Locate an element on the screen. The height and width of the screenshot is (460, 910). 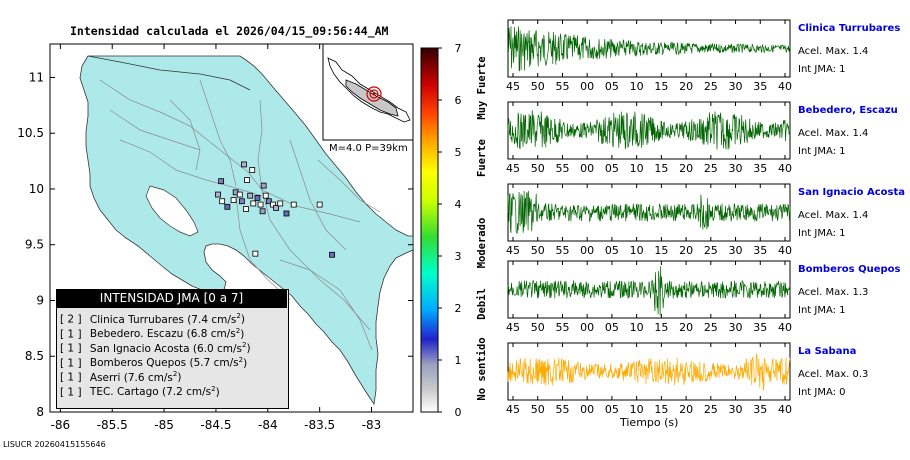
seismo-station-name: San Ignacio Acosta is located at coordinates (852, 192).